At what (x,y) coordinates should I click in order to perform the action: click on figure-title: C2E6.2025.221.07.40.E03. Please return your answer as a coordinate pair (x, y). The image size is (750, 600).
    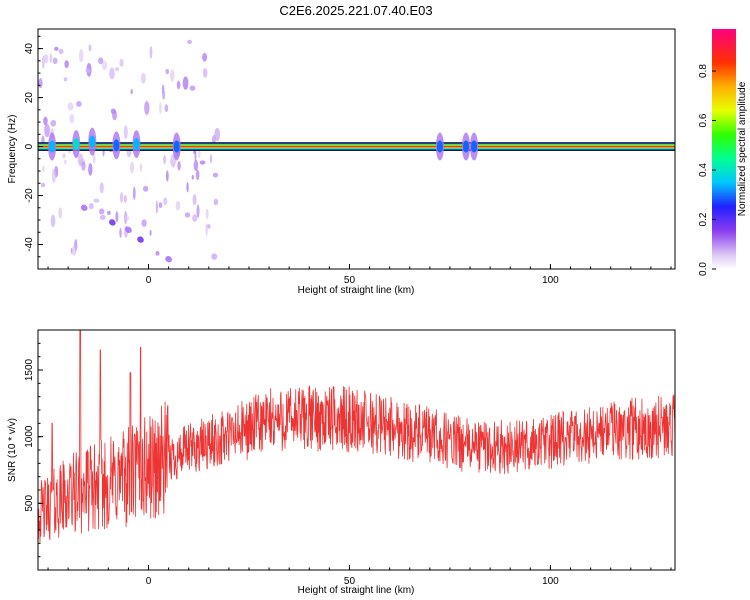
    Looking at the image, I should click on (355, 10).